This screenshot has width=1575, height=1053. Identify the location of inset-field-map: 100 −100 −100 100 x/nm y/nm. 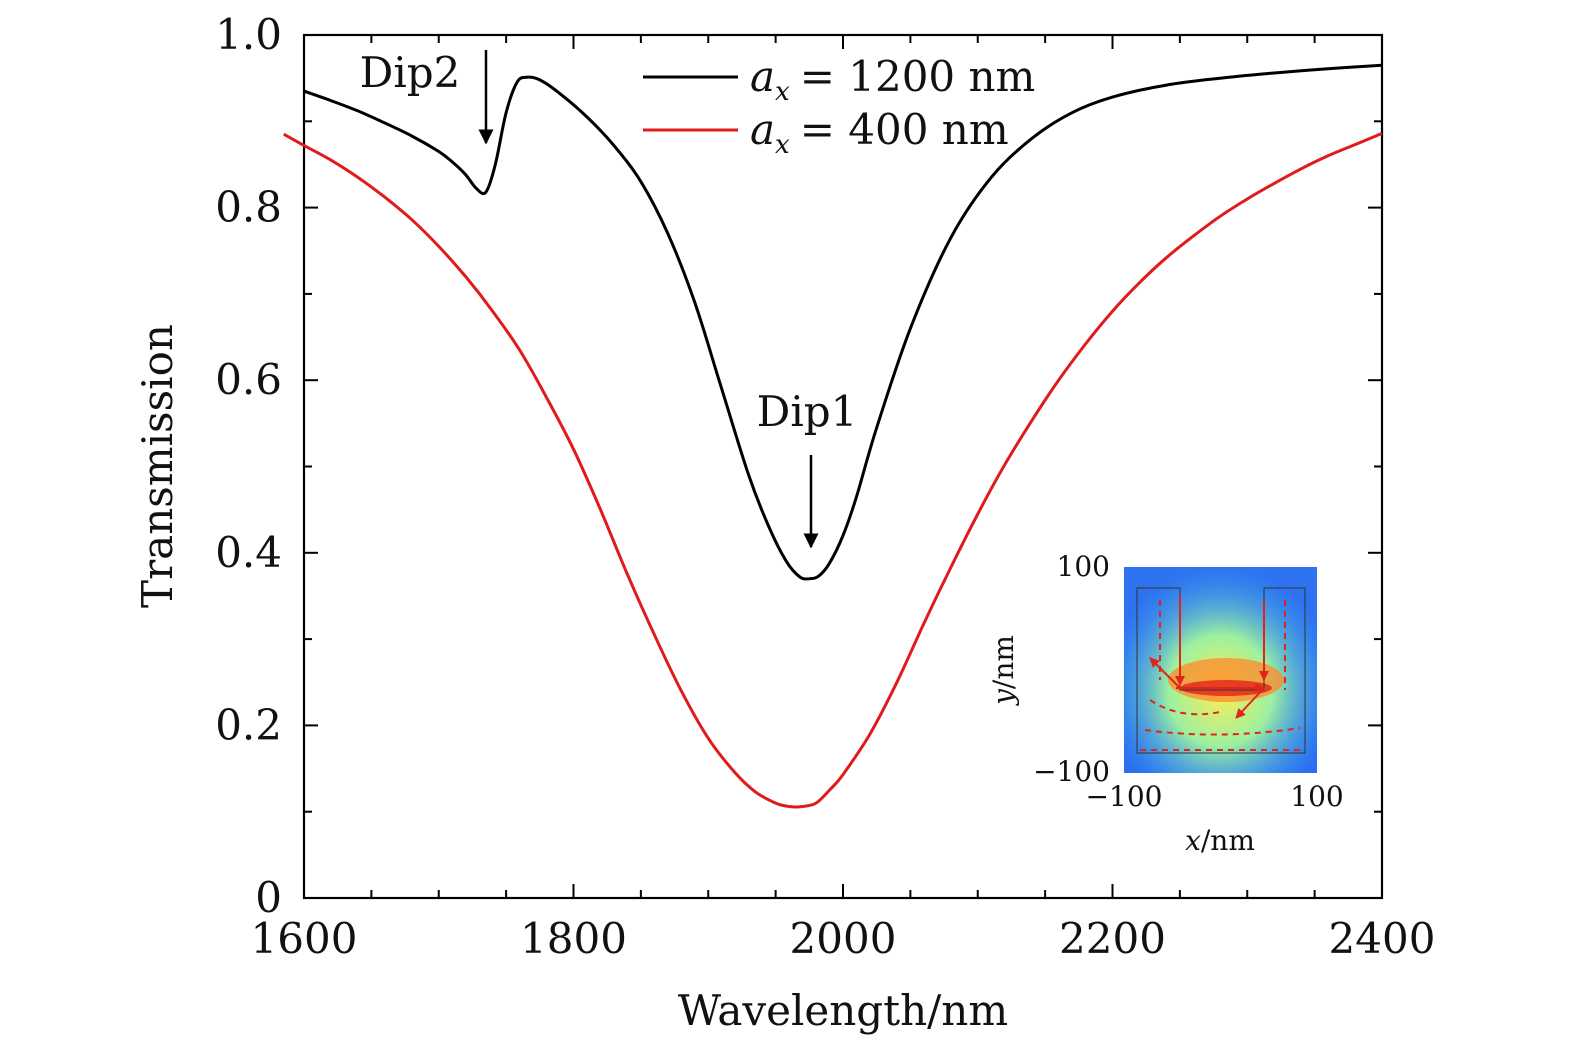
(1165, 703).